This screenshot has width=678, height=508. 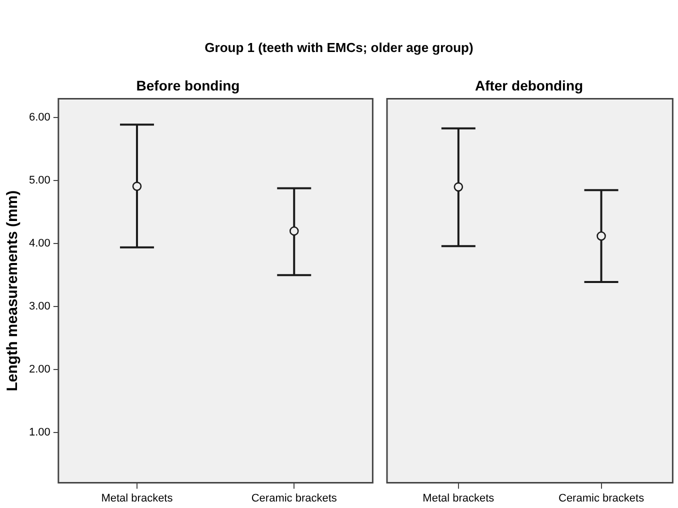 I want to click on text: Group 1 (teeth with EMCs; older age group), so click(x=339, y=47).